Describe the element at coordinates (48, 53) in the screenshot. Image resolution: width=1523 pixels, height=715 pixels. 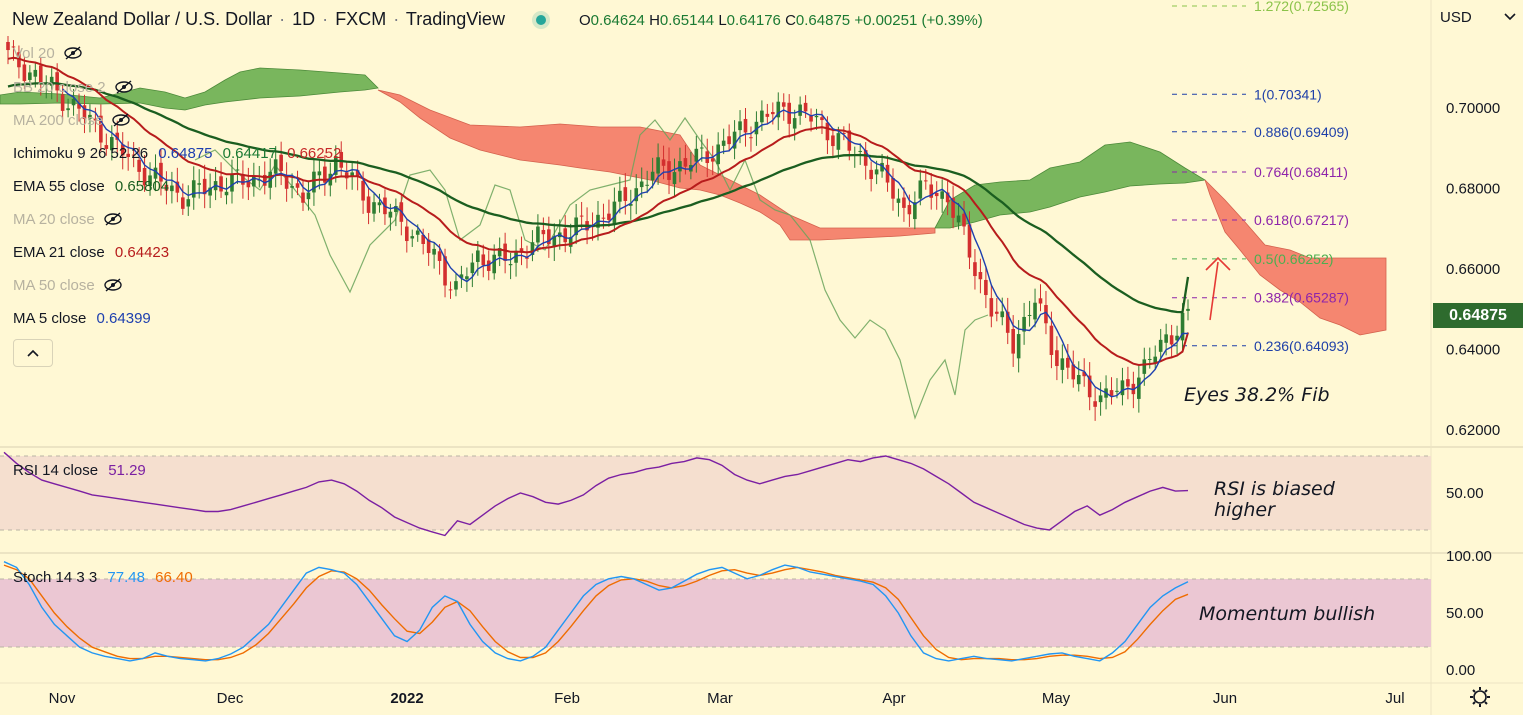
I see `legend-vol: Vol 20` at that location.